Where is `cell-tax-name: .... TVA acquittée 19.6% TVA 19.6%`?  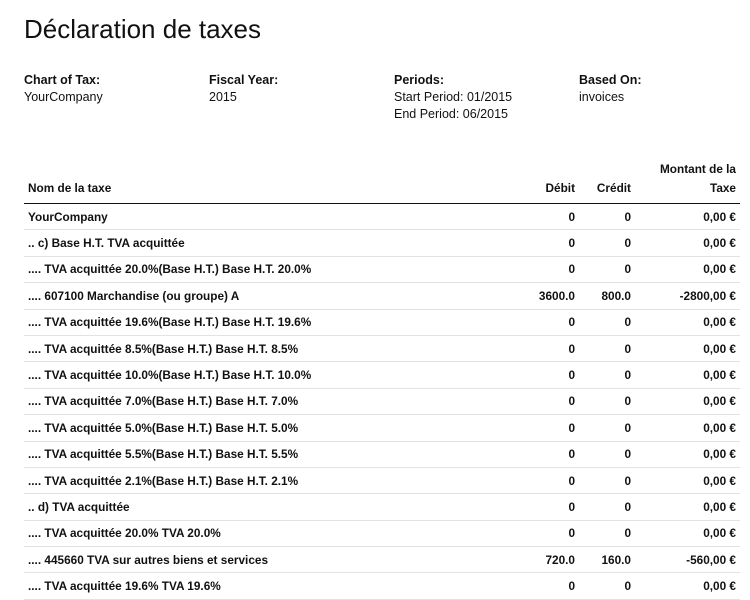
cell-tax-name: .... TVA acquittée 19.6% TVA 19.6% is located at coordinates (269, 586).